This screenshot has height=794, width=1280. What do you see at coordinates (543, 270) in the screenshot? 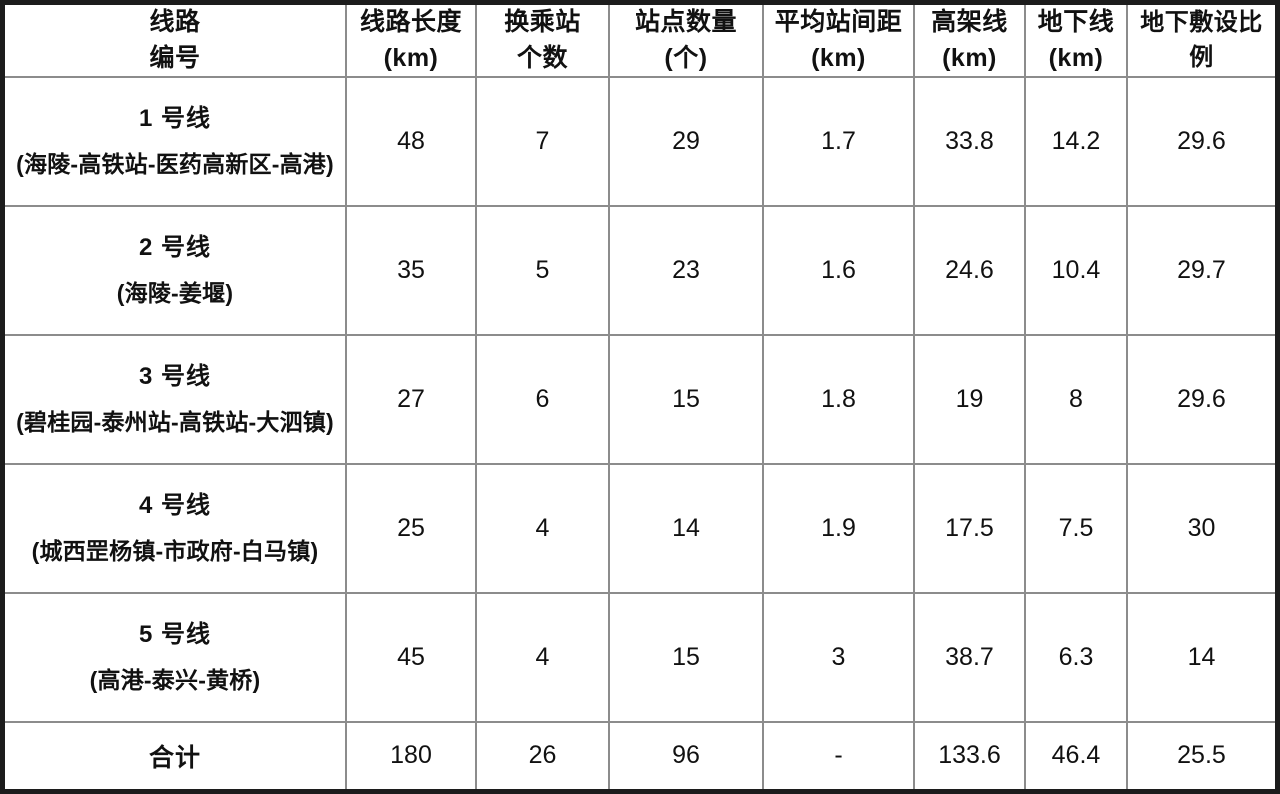
I see `cell-transfer: 5` at bounding box center [543, 270].